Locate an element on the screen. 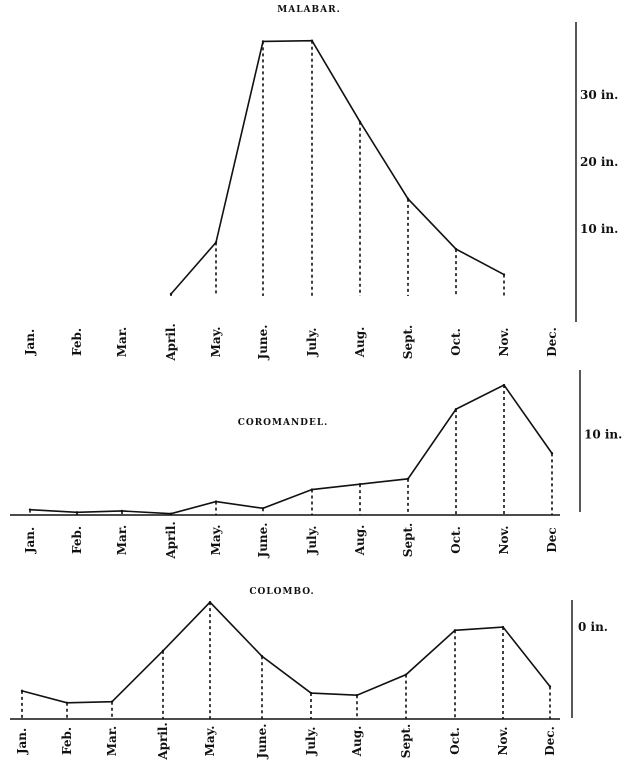  malabar-x-tick-label: June. is located at coordinates (263, 343).